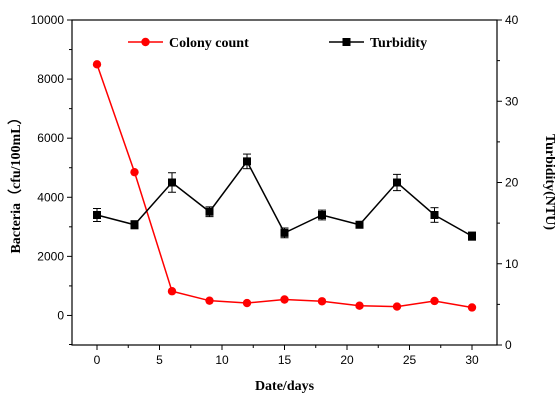 The height and width of the screenshot is (395, 555). I want to click on x-tick-label: 25, so click(410, 360).